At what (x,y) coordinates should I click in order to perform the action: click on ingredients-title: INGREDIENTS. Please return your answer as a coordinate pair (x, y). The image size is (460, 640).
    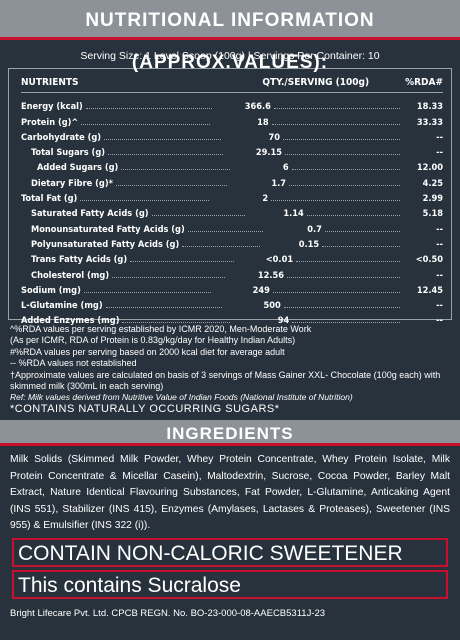
    Looking at the image, I should click on (230, 433).